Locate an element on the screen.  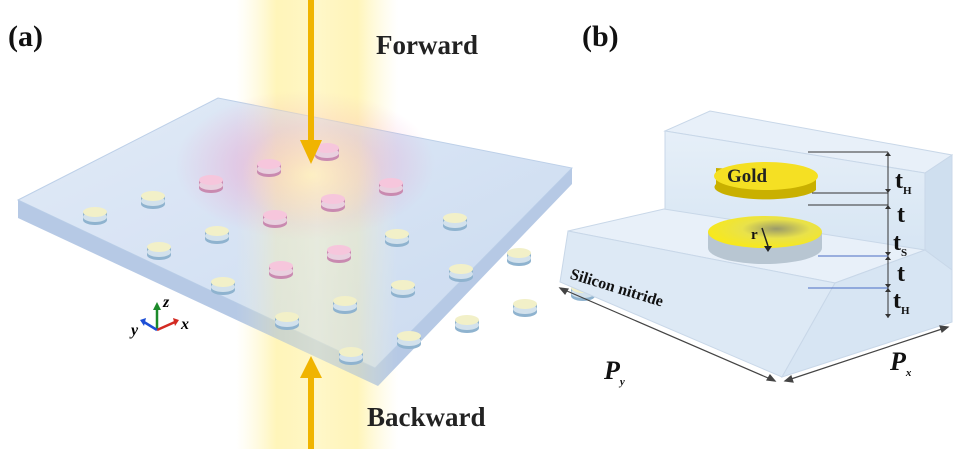
lower-block-right is located at coordinates (866, 313).